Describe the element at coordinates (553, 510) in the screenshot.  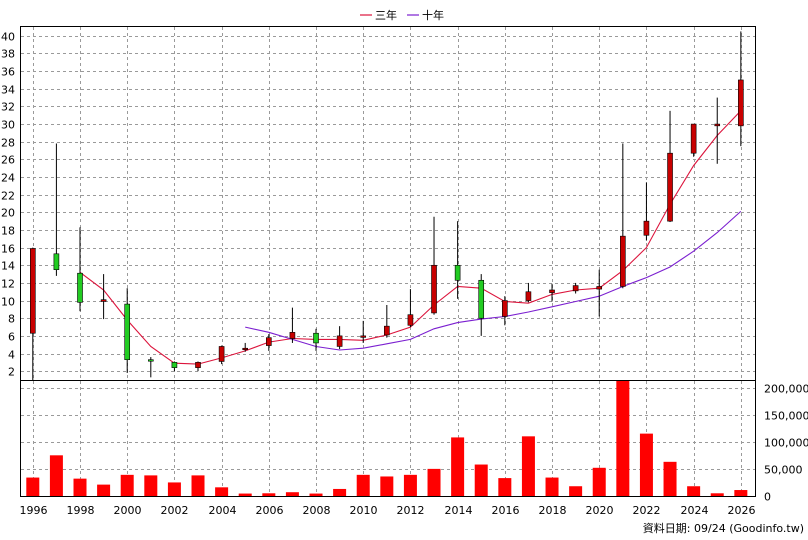
I see `x-tick-label-2018: 2018` at that location.